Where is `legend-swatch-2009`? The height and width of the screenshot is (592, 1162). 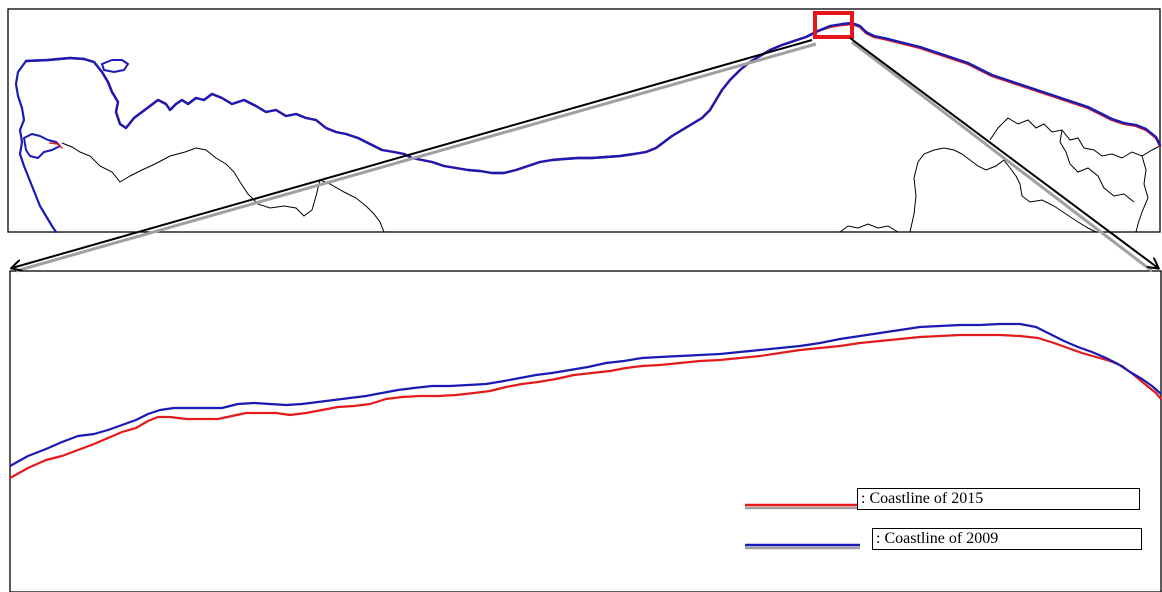
legend-swatch-2009 is located at coordinates (802, 546).